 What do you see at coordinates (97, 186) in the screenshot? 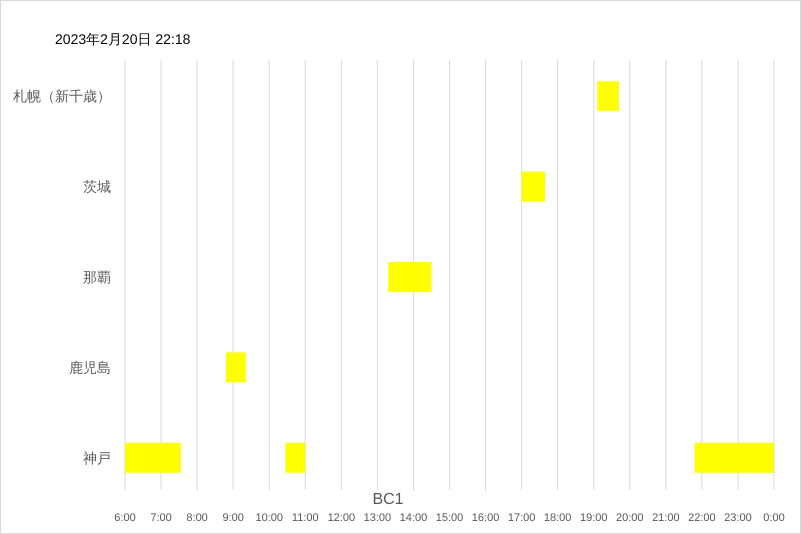
I see `y-tick-label: 茨城` at bounding box center [97, 186].